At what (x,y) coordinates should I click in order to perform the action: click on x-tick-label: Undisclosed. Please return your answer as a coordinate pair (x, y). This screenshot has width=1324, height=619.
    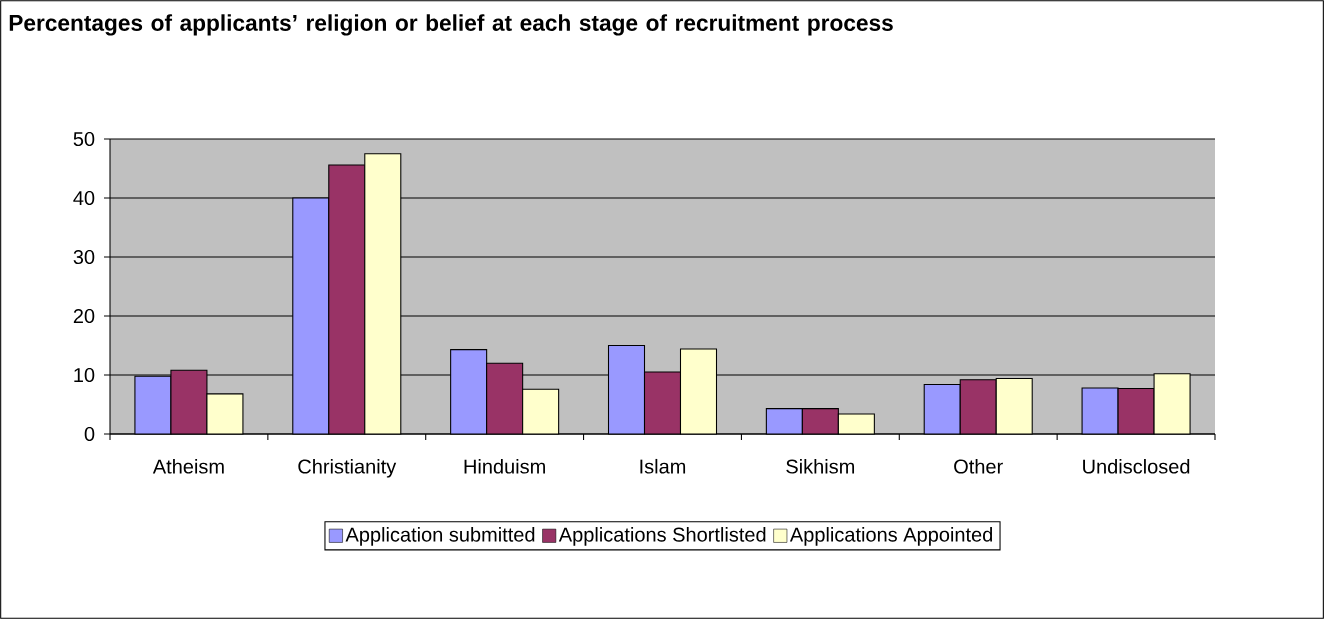
    Looking at the image, I should click on (1136, 466).